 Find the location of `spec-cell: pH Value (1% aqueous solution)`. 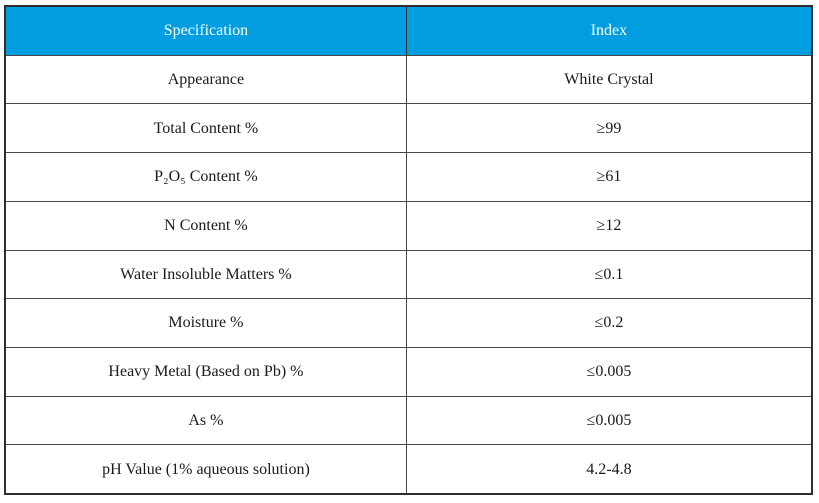

spec-cell: pH Value (1% aqueous solution) is located at coordinates (206, 469).